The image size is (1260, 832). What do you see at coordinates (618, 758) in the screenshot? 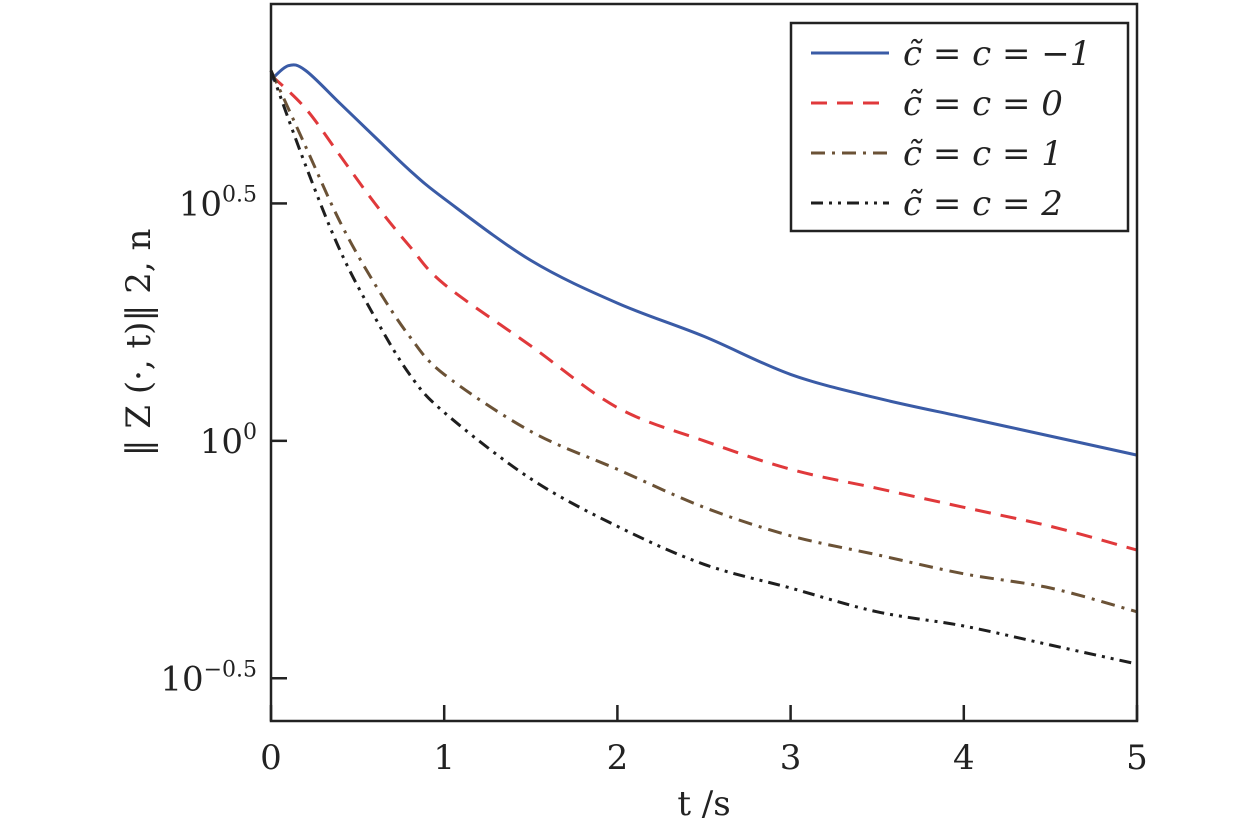
I see `x-tick-label: 2` at bounding box center [618, 758].